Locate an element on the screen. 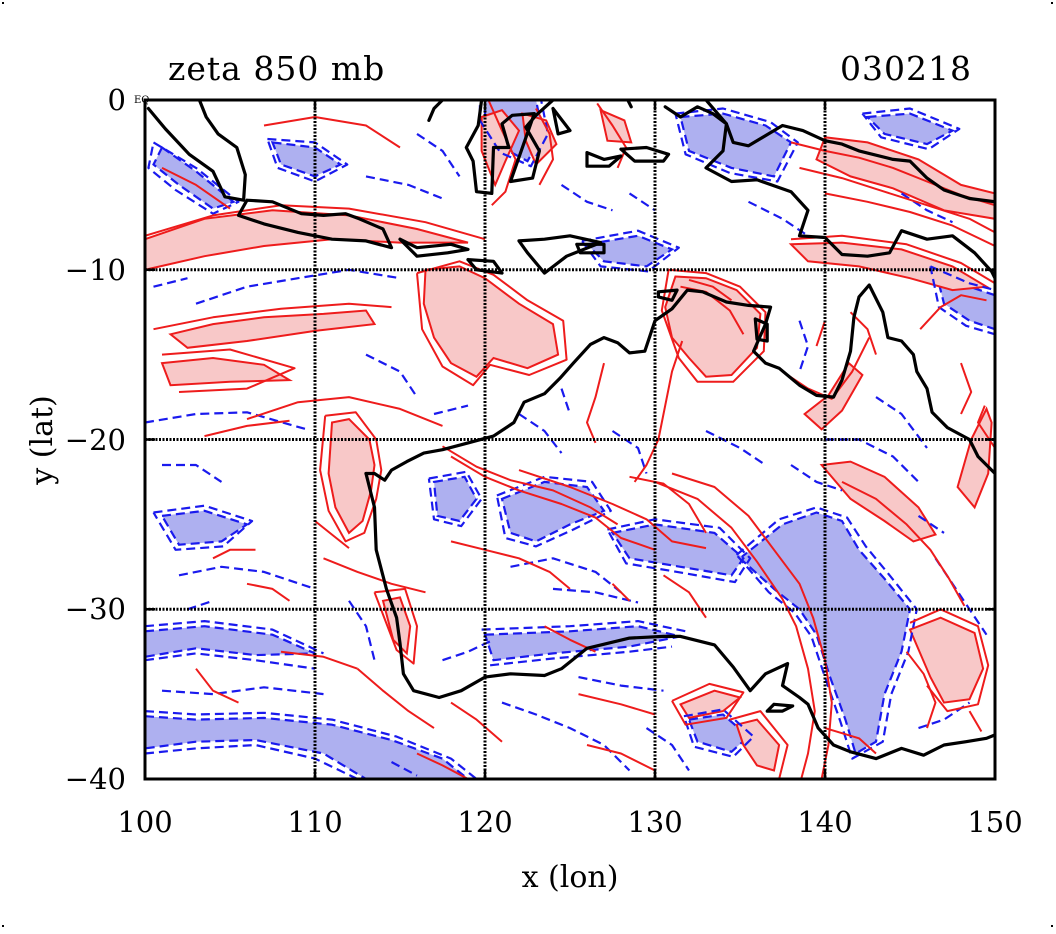 The width and height of the screenshot is (1056, 934). x-axis-label: x (lon) is located at coordinates (570, 877).